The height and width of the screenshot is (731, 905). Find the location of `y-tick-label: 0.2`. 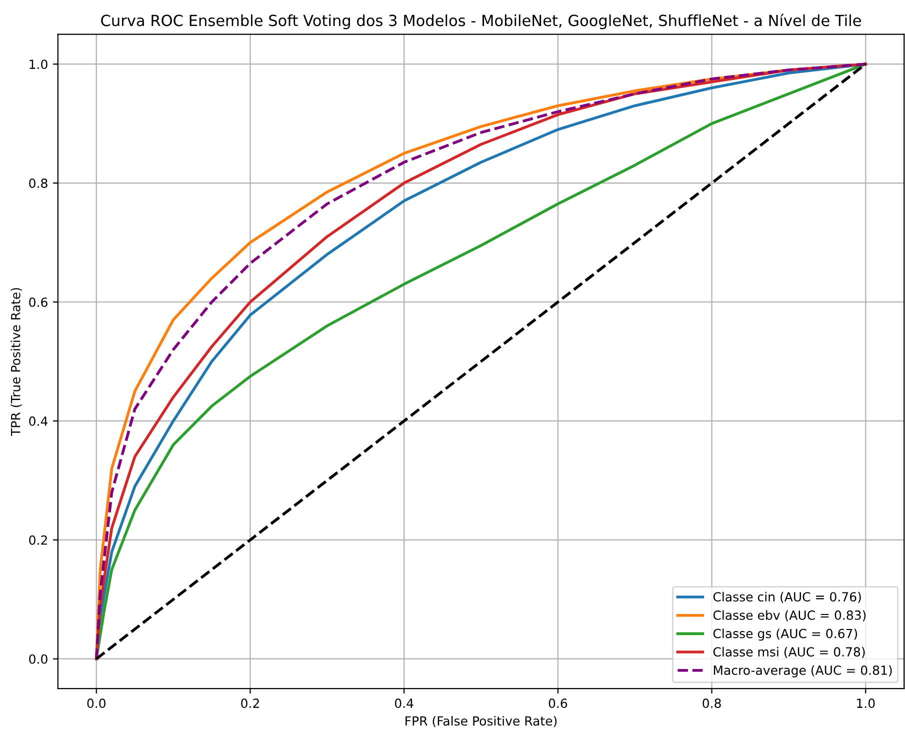

y-tick-label: 0.2 is located at coordinates (38, 540).